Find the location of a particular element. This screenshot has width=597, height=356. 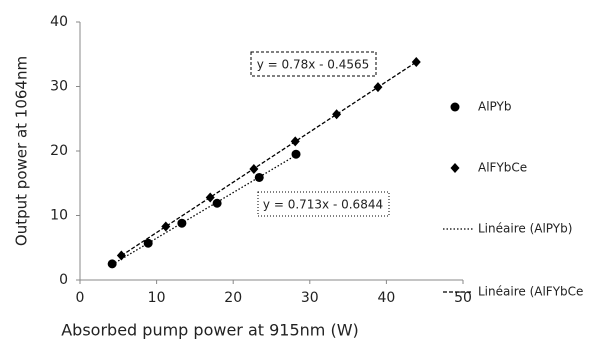

annotation: y = 0.78x - 0.4565 is located at coordinates (313, 65).